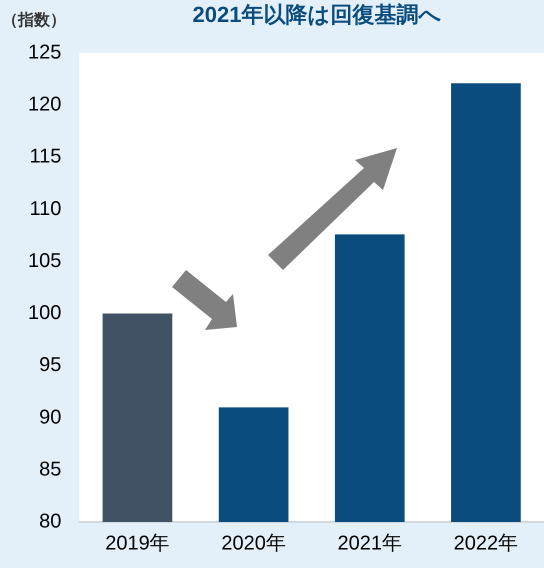 The image size is (544, 568). What do you see at coordinates (45, 157) in the screenshot?
I see `y-tick-label: 115` at bounding box center [45, 157].